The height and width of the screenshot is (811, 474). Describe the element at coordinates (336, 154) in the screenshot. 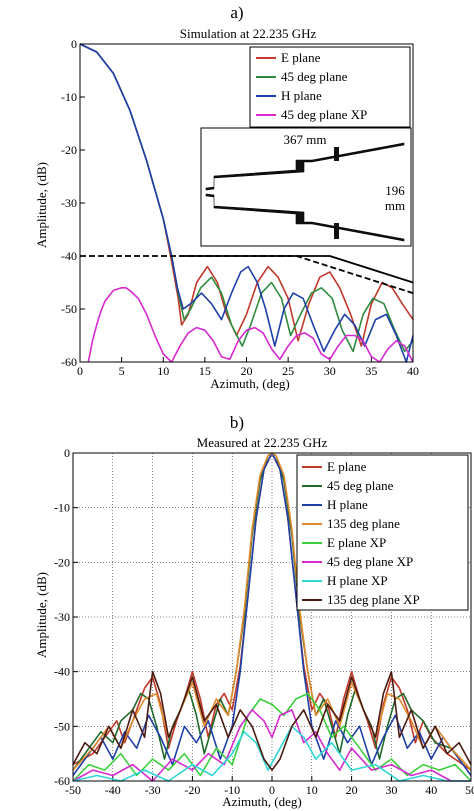

I see `antenna-flange-upper` at that location.